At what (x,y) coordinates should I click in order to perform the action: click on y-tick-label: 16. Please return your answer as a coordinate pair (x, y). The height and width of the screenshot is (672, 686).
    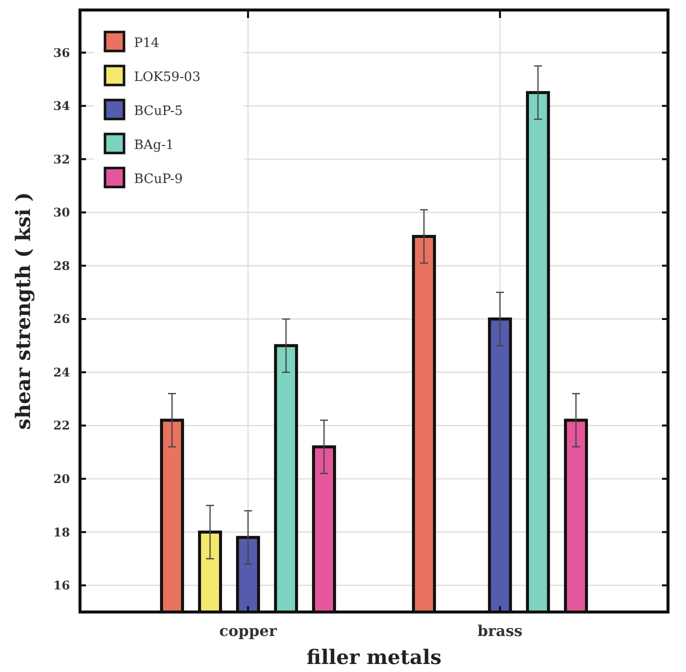
    Looking at the image, I should click on (61, 585).